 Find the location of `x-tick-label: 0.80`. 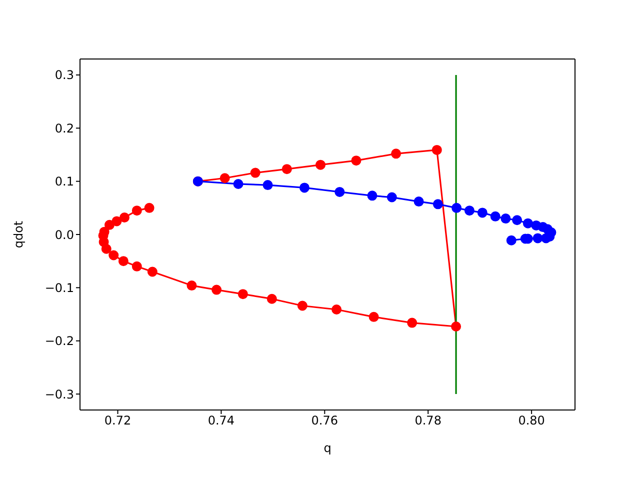

x-tick-label: 0.80 is located at coordinates (531, 421).